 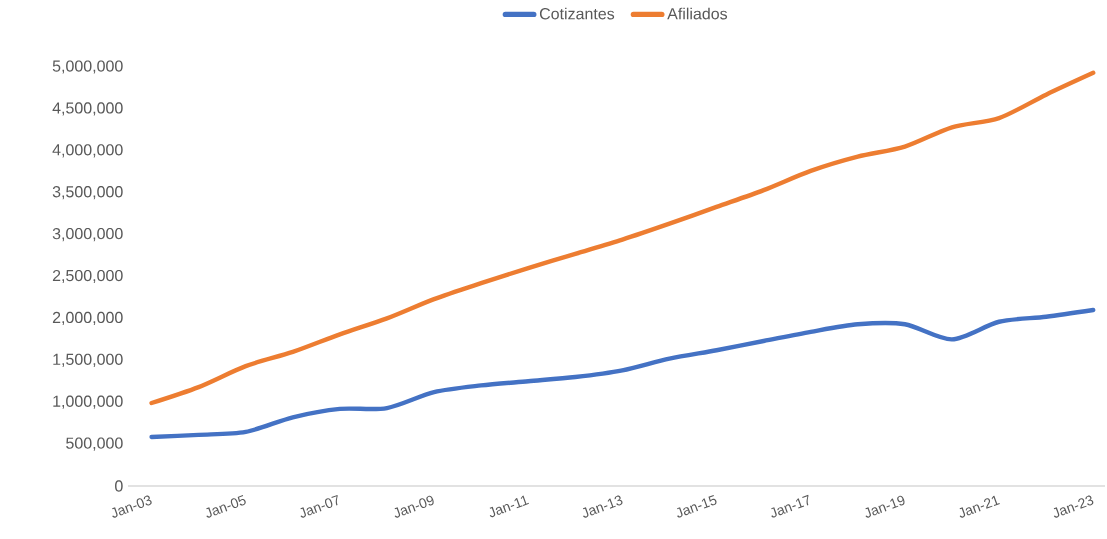 What do you see at coordinates (979, 506) in the screenshot?
I see `x-tick-label: Jan-21` at bounding box center [979, 506].